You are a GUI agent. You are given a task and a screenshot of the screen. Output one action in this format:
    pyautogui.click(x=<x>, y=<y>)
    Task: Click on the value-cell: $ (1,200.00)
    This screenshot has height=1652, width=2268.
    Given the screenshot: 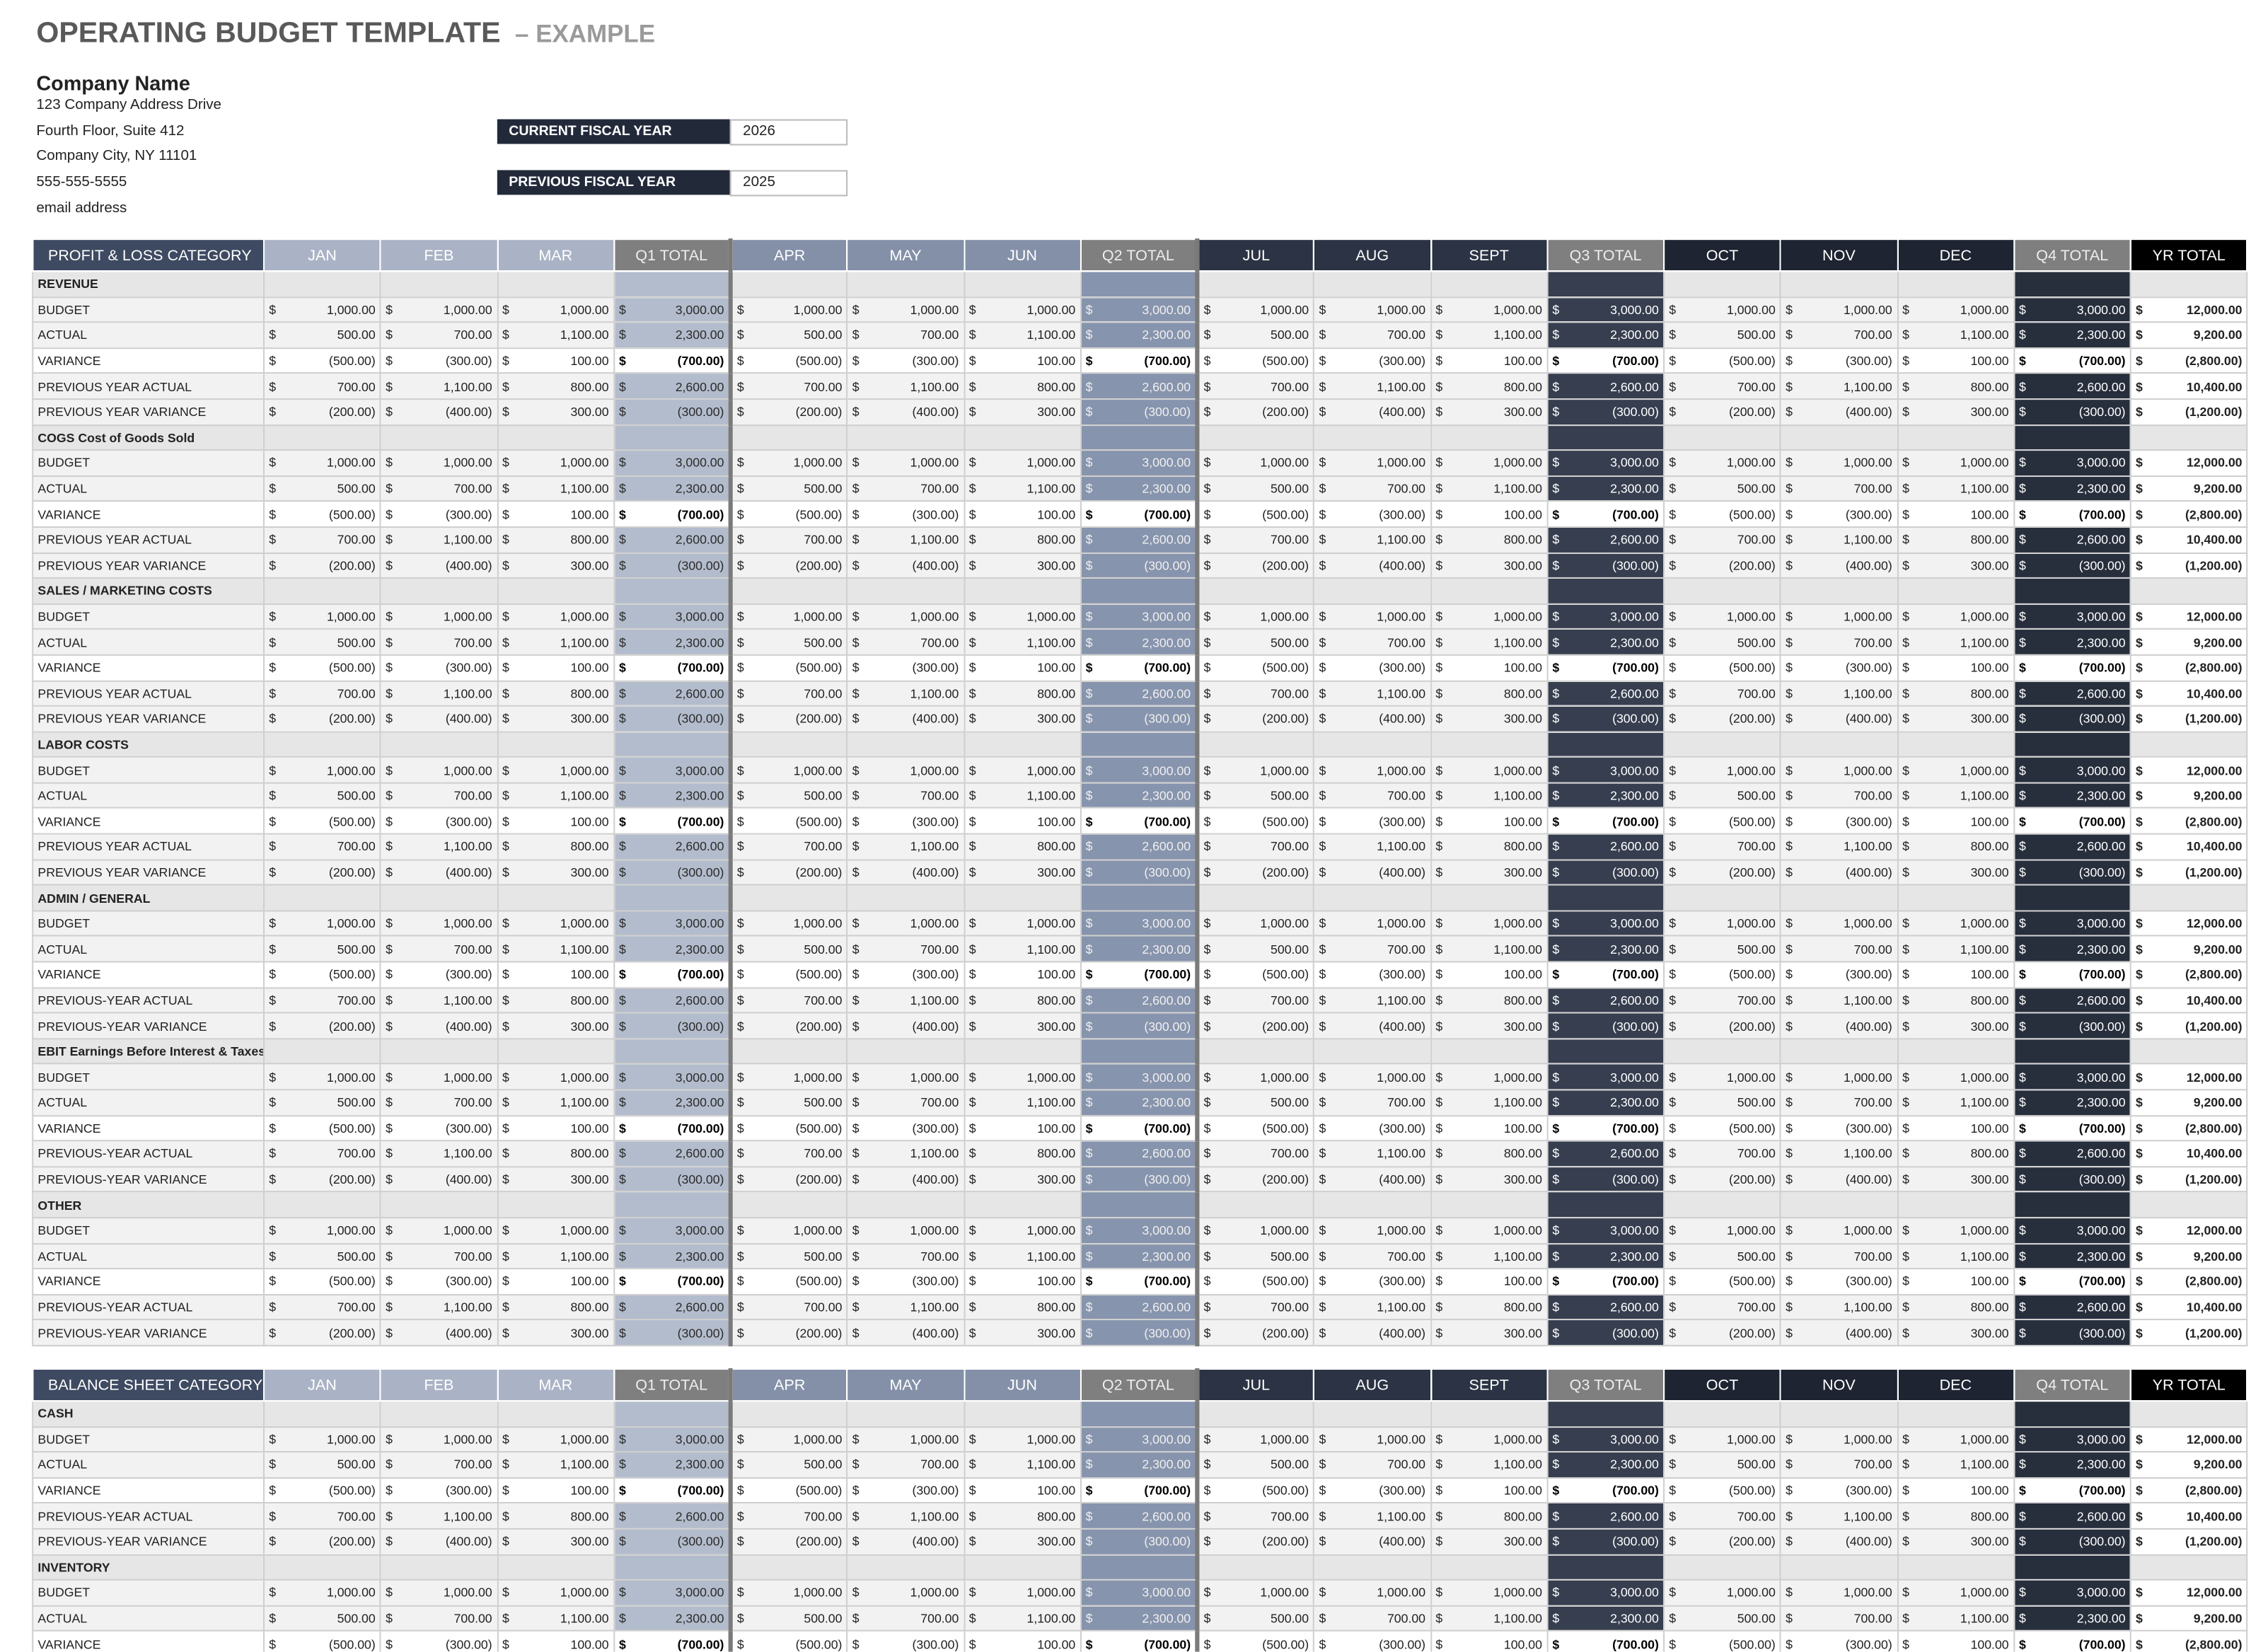 What is the action you would take?
    pyautogui.click(x=2188, y=1025)
    